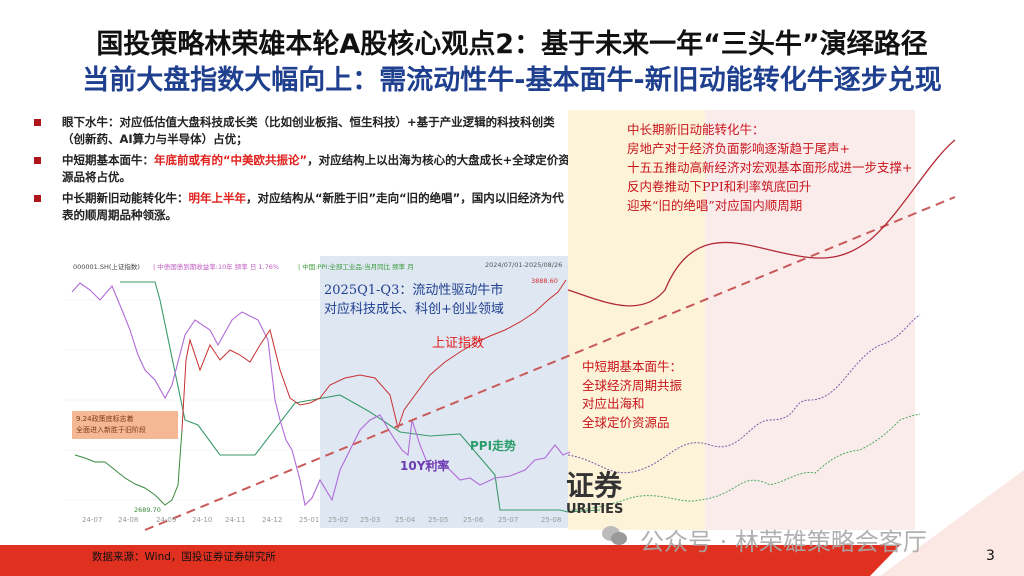 The image size is (1024, 576). Describe the element at coordinates (147, 510) in the screenshot. I see `low-label: 2689.70` at that location.